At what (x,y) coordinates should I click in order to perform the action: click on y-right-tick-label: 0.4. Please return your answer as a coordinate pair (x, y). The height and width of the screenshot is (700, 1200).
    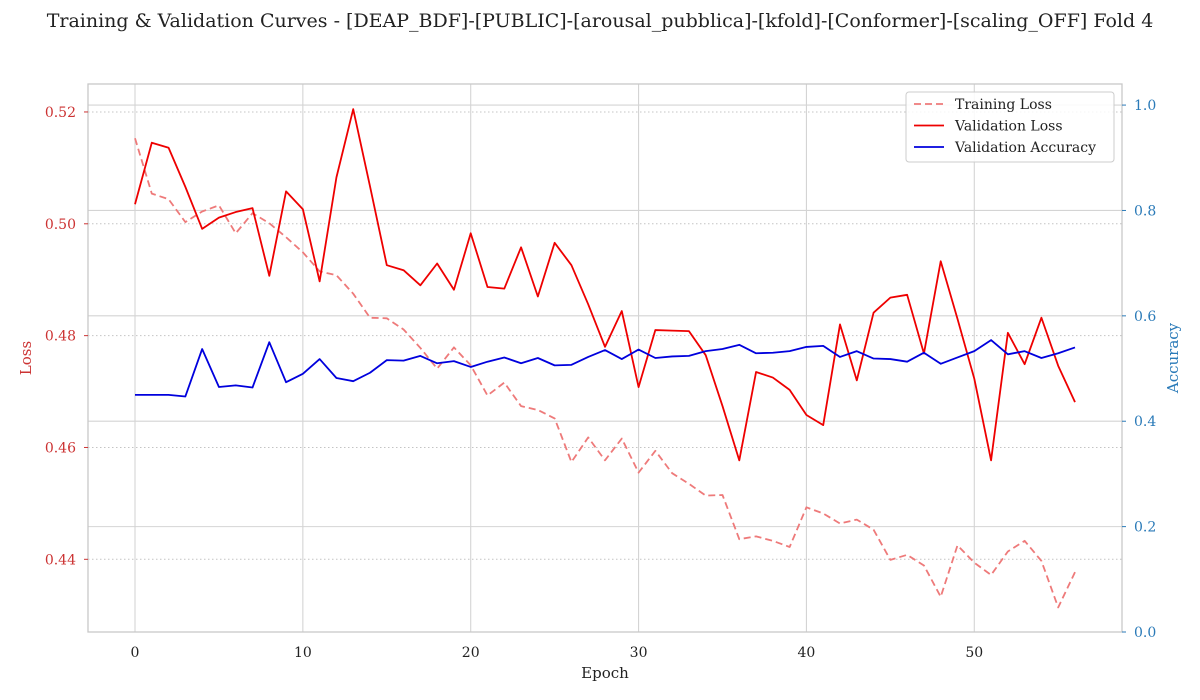
    Looking at the image, I should click on (1145, 422).